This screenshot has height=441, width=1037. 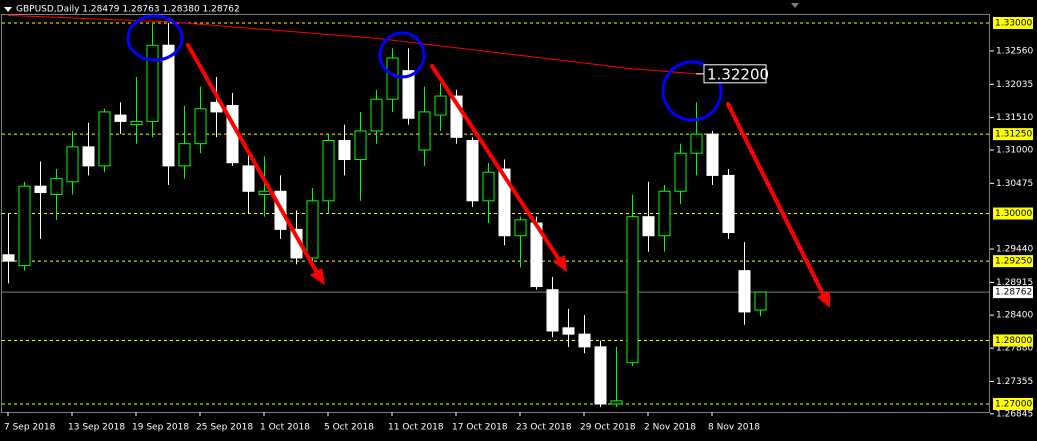 What do you see at coordinates (1014, 118) in the screenshot?
I see `y-tick-label: 1.31510` at bounding box center [1014, 118].